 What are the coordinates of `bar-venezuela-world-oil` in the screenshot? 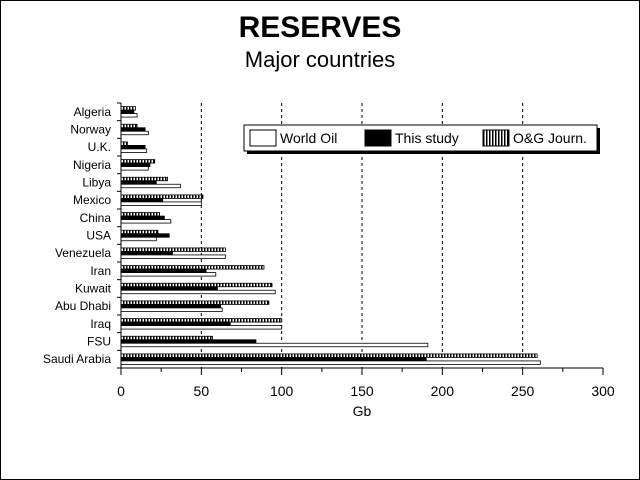 It's located at (173, 256).